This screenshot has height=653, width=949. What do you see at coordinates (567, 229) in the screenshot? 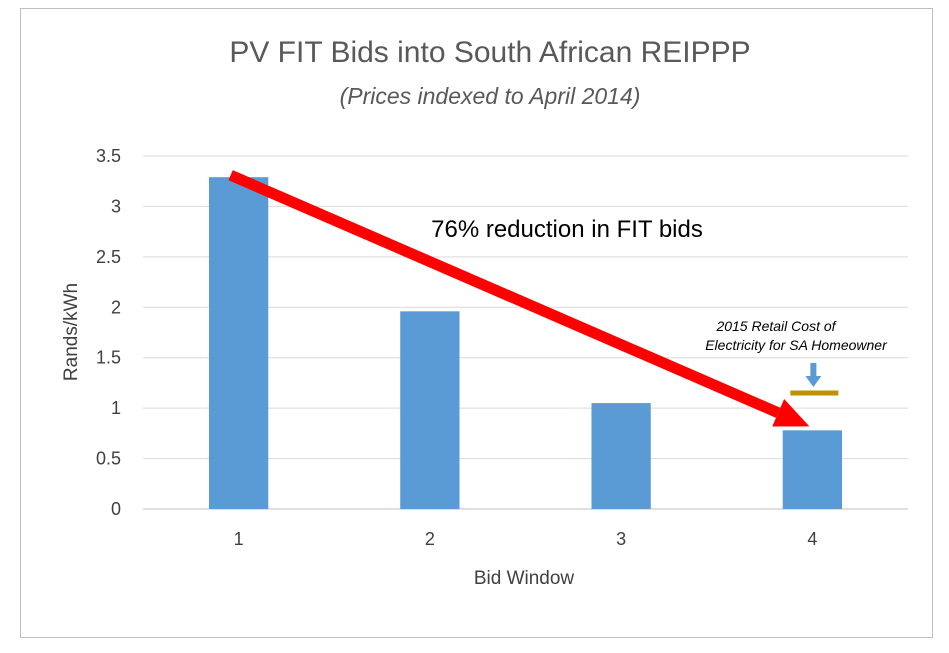
I see `reduction-annotation: 76% reduction in FIT bids` at bounding box center [567, 229].